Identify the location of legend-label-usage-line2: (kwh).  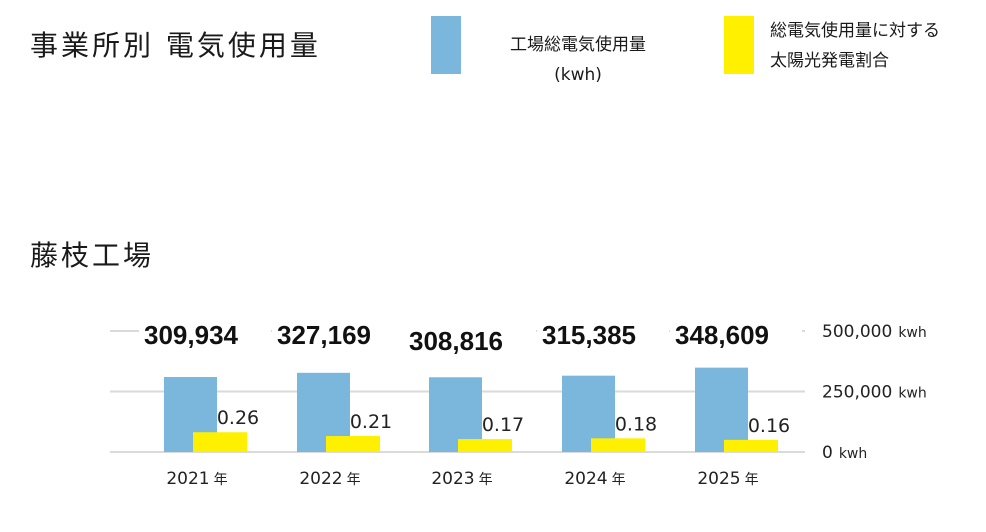
(578, 75).